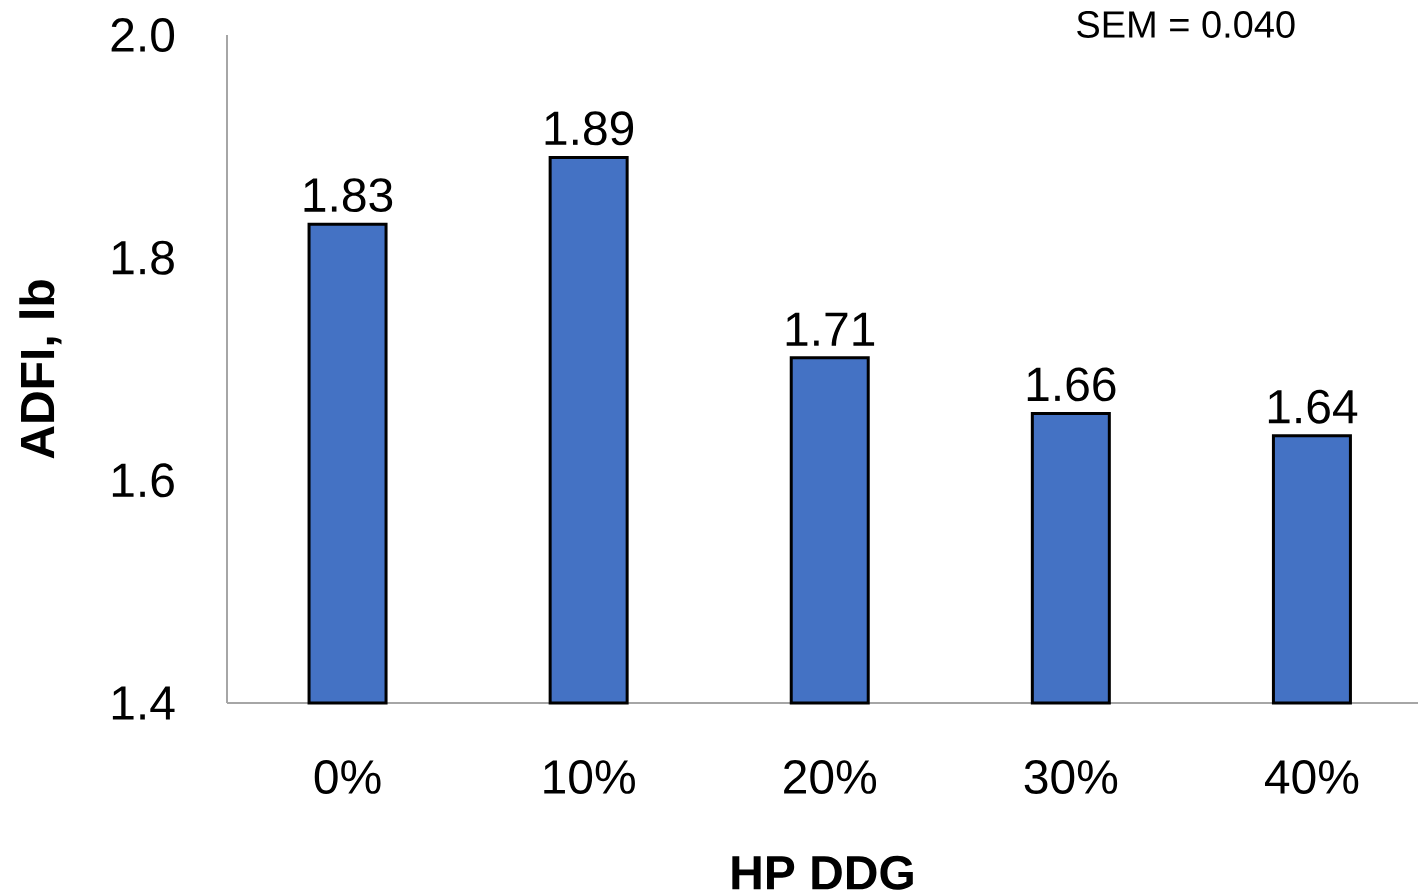  I want to click on y-tick-label: 1.8, so click(143, 257).